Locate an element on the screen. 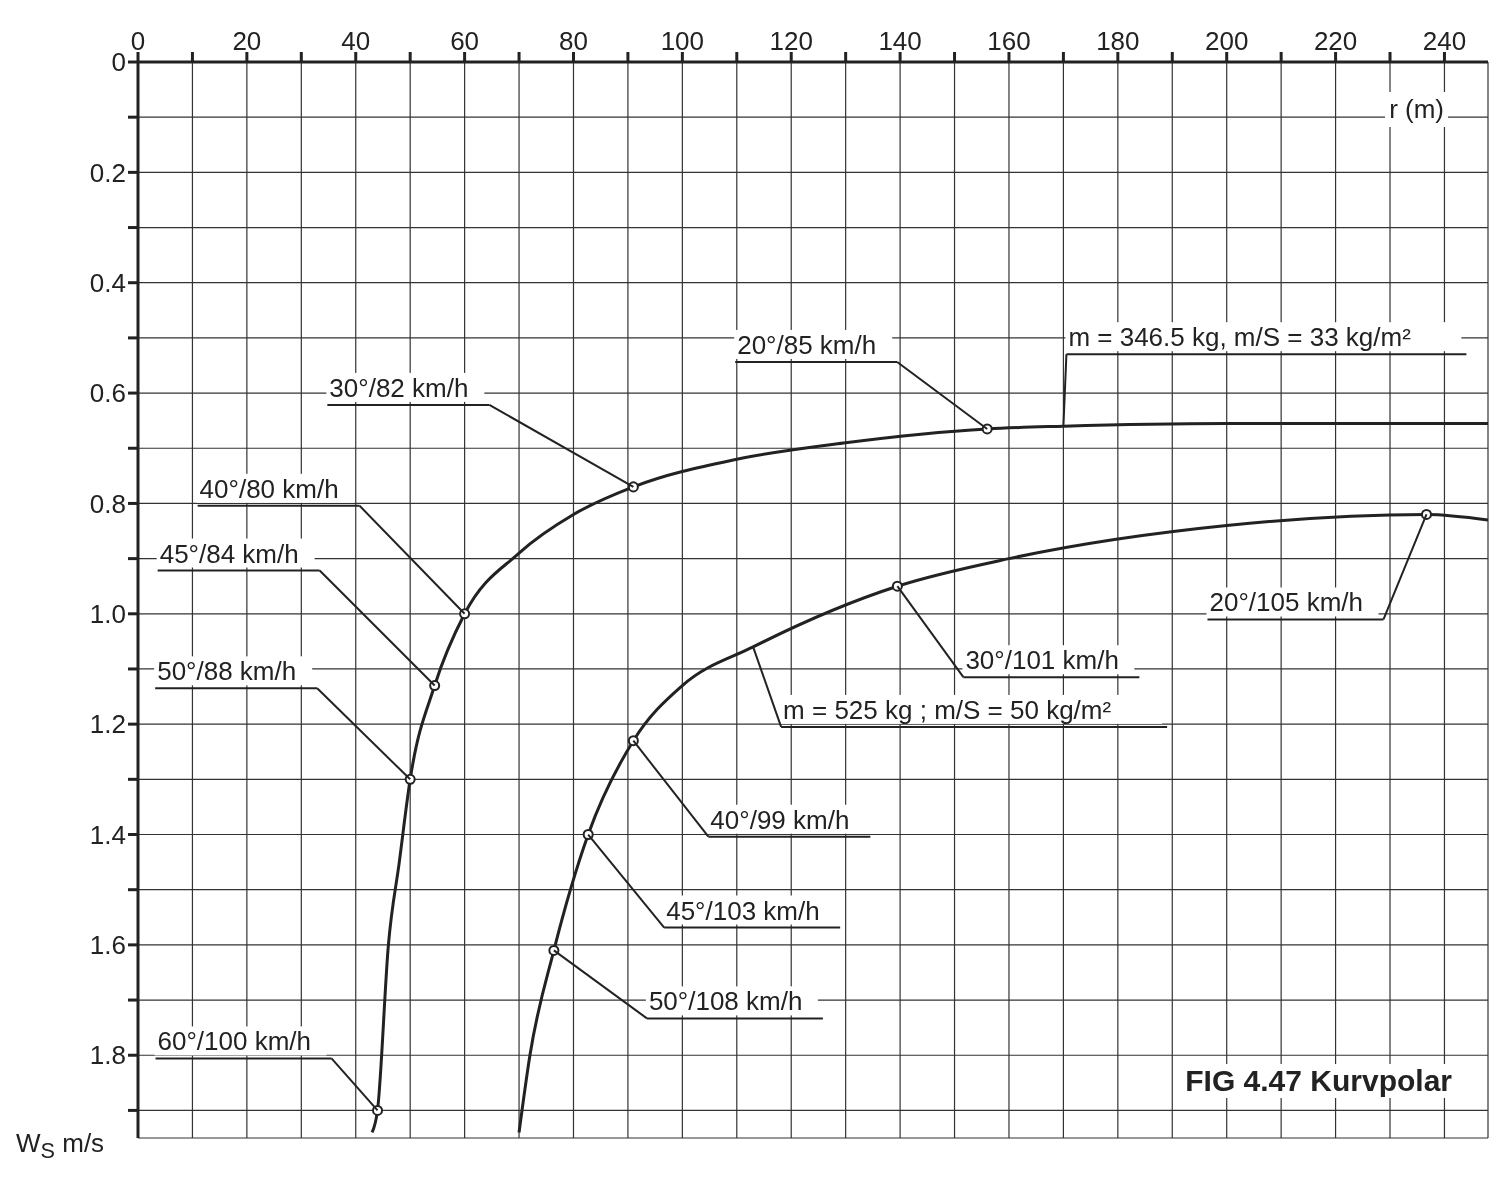 Image resolution: width=1507 pixels, height=1188 pixels. text: m = 346.5 kg, m/S = 33 kg/m² is located at coordinates (1240, 337).